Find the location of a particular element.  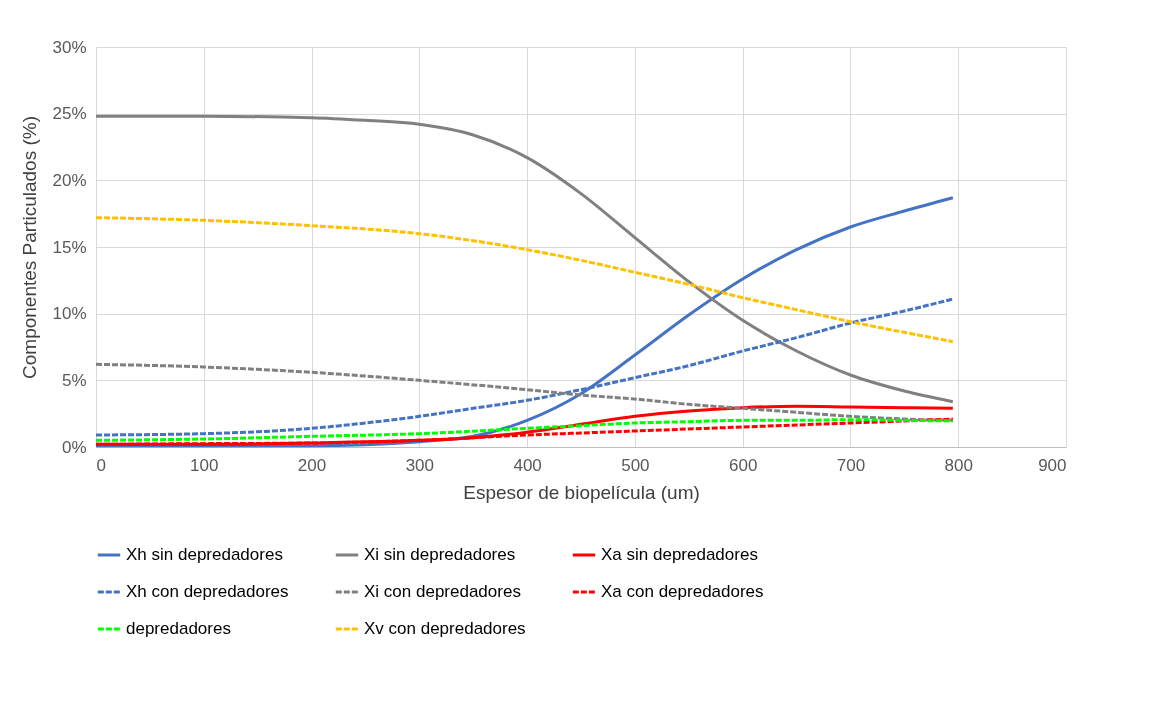

x-tick-label: 0 is located at coordinates (101, 465).